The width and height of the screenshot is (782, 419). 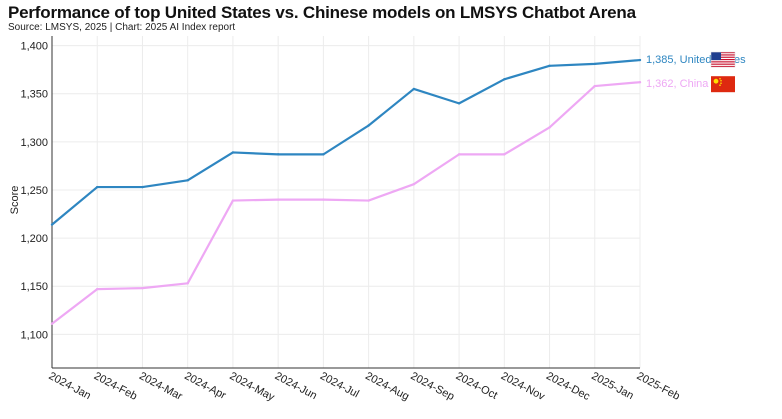 What do you see at coordinates (387, 386) in the screenshot?
I see `x-tick-label: 2024-Aug` at bounding box center [387, 386].